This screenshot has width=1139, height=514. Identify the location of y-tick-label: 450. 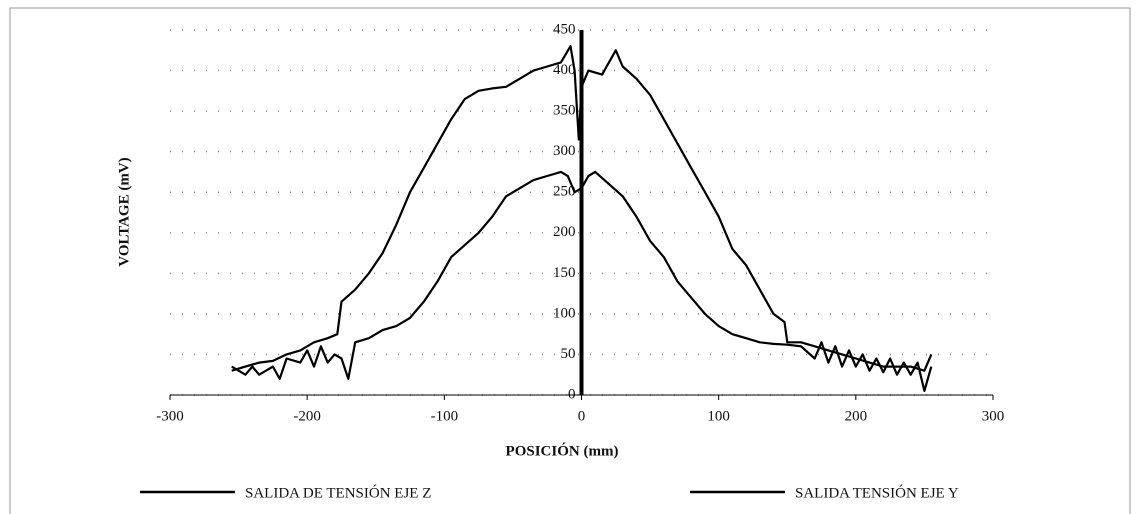
(564, 29).